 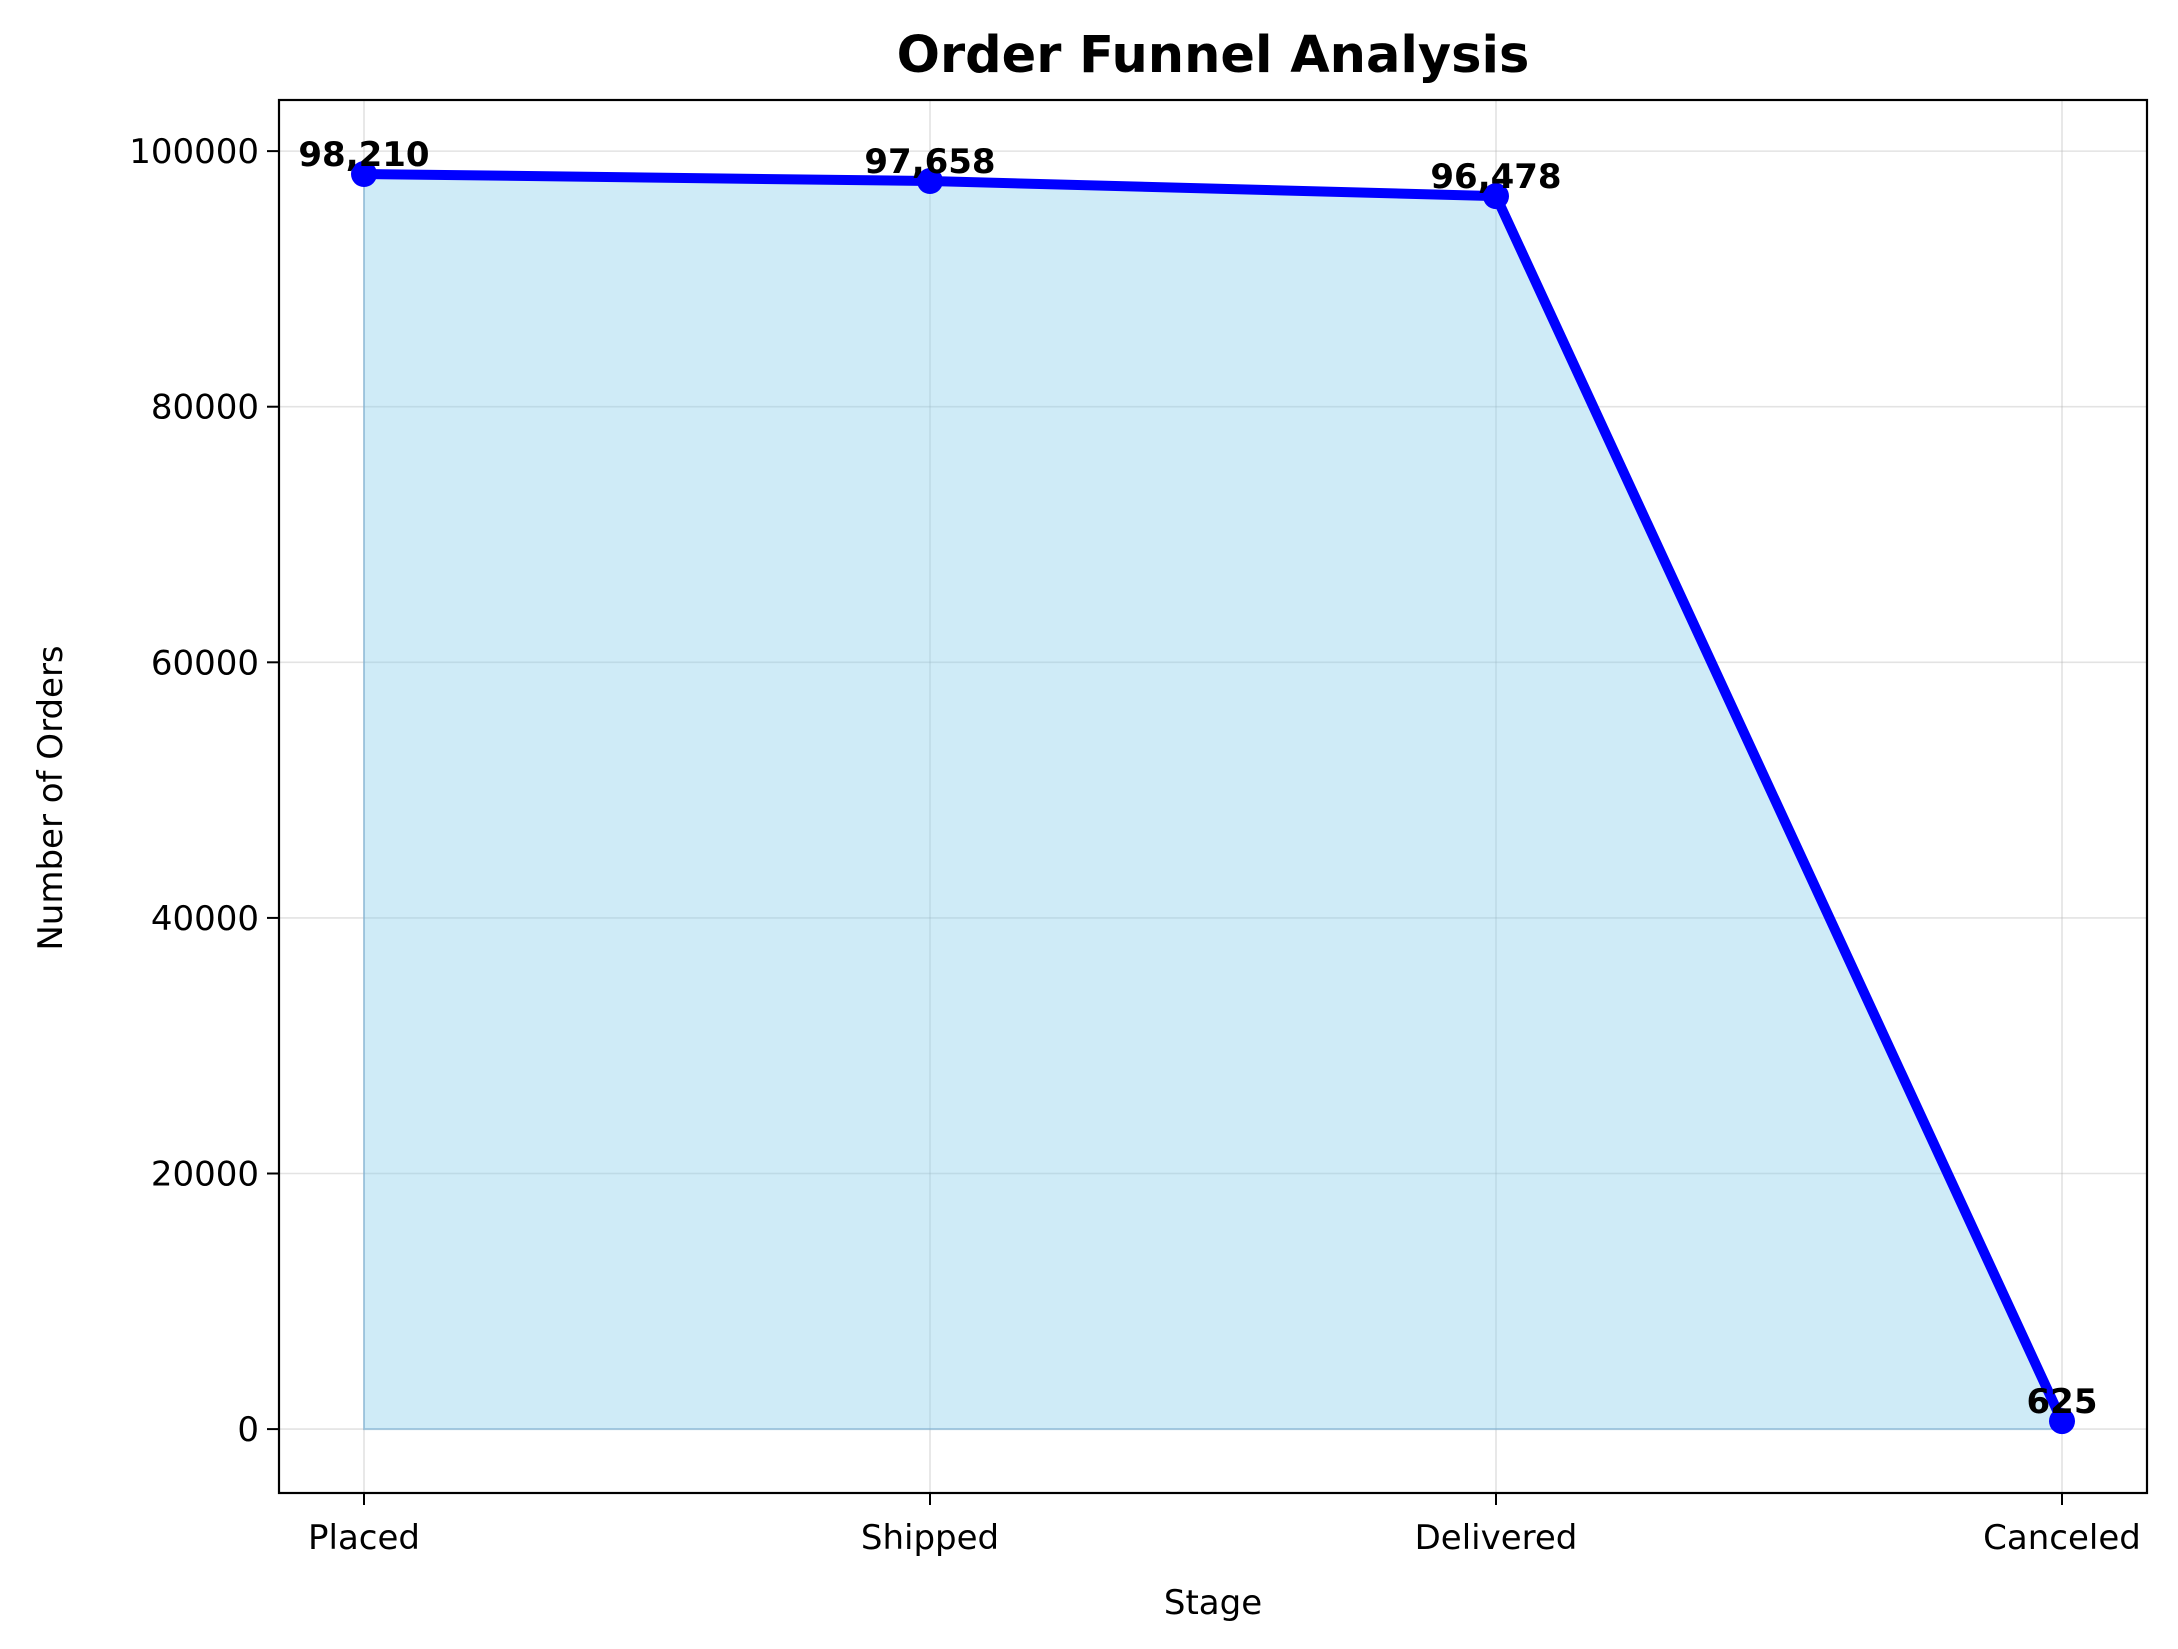 What do you see at coordinates (205, 408) in the screenshot?
I see `y-tick-label: 80000` at bounding box center [205, 408].